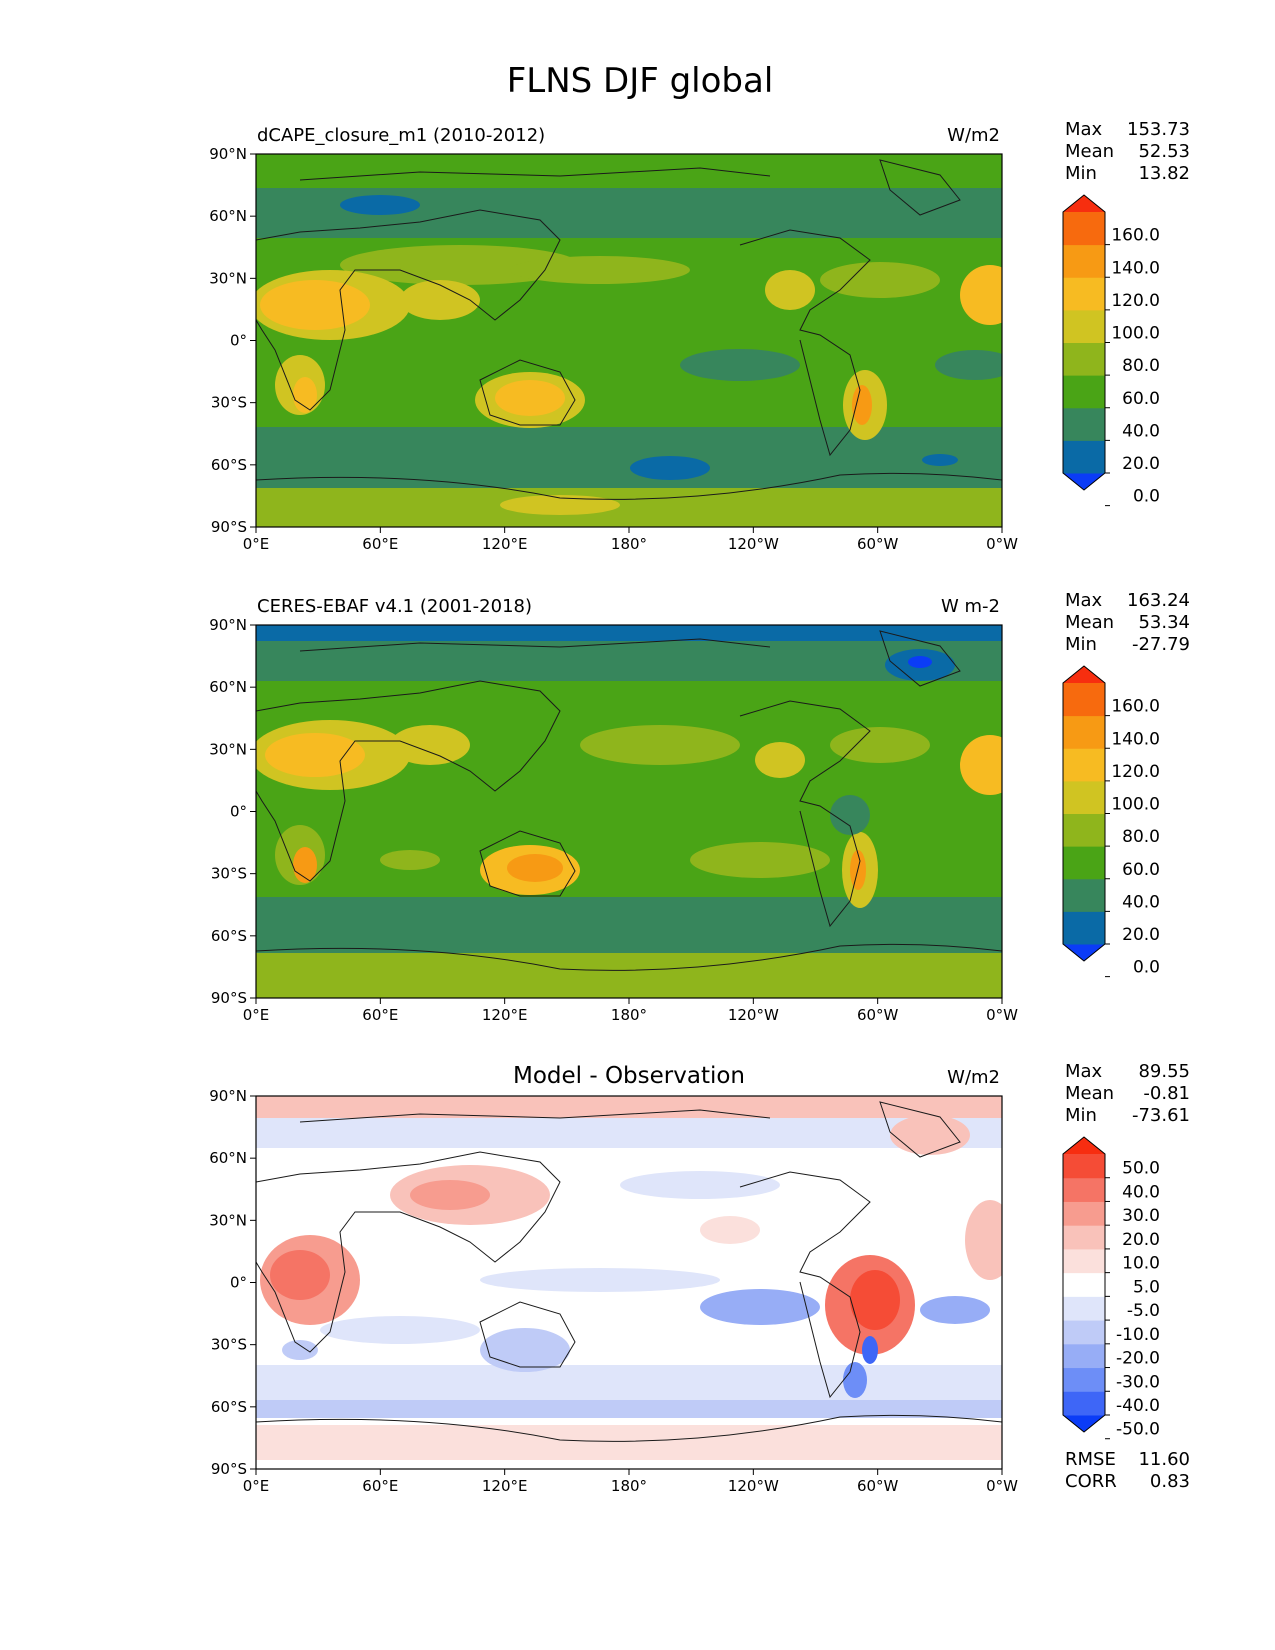 This screenshot has height=1650, width=1275. Describe the element at coordinates (1090, 1459) in the screenshot. I see `rmse-label: RMSE` at that location.